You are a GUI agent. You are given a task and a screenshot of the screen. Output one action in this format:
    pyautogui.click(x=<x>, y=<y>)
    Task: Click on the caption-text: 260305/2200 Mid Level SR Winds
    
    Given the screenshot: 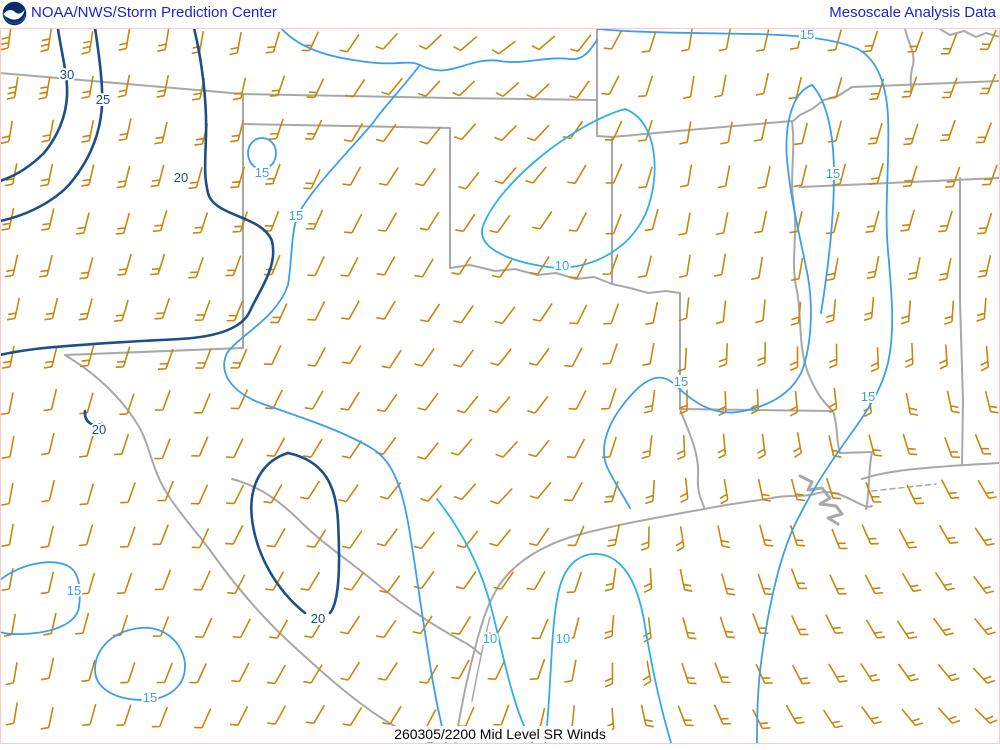 What is the action you would take?
    pyautogui.click(x=500, y=734)
    